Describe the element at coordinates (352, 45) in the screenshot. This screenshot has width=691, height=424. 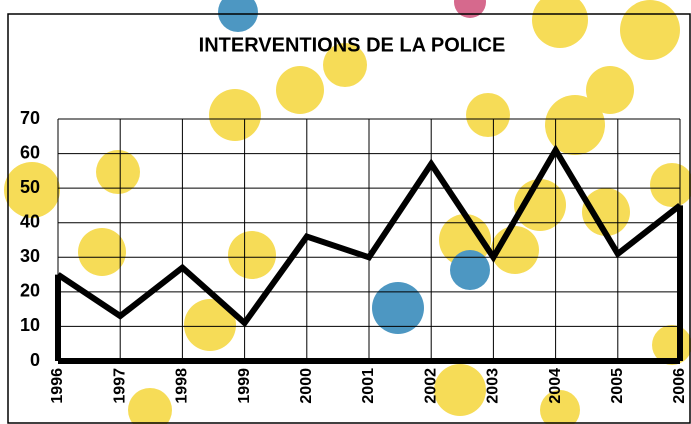
I see `chart-title: INTERVENTIONS DE LA POLICE` at that location.